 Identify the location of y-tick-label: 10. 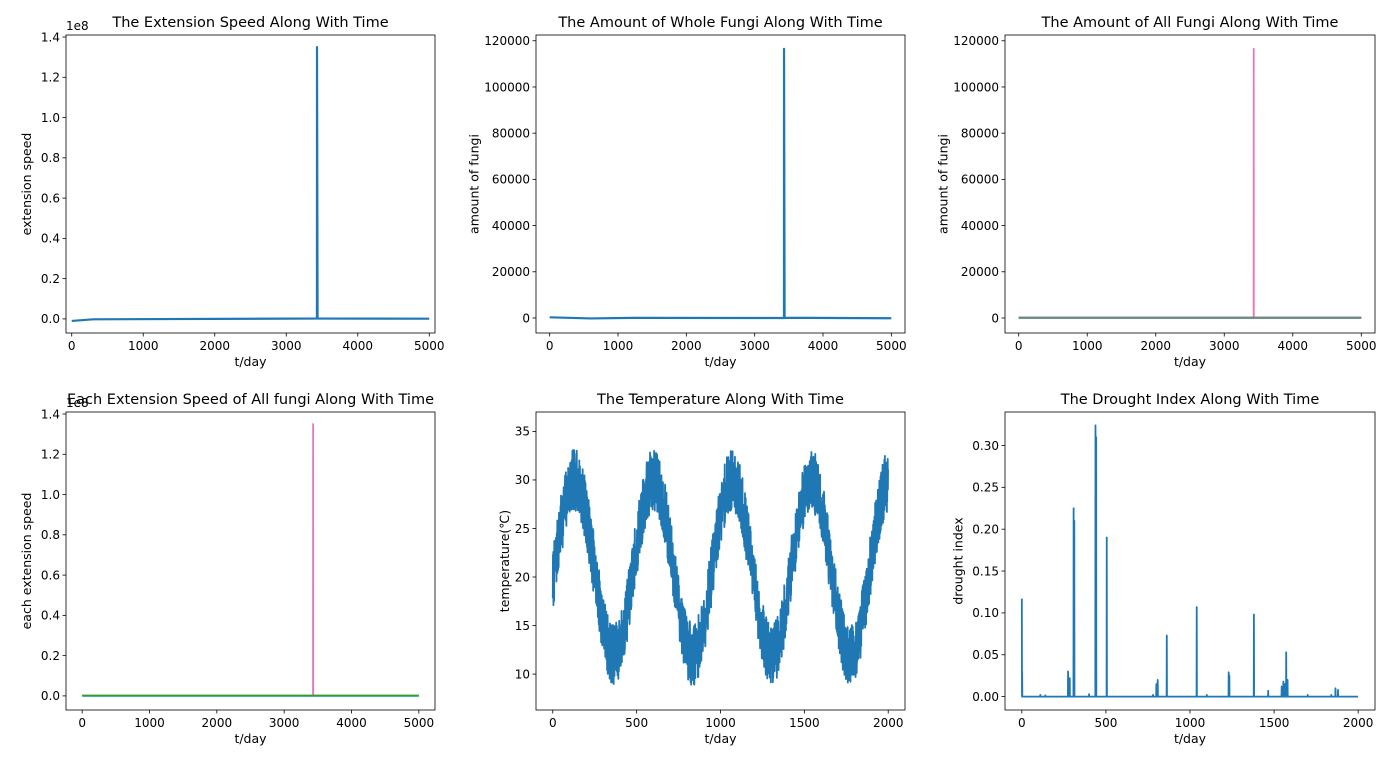
(522, 674).